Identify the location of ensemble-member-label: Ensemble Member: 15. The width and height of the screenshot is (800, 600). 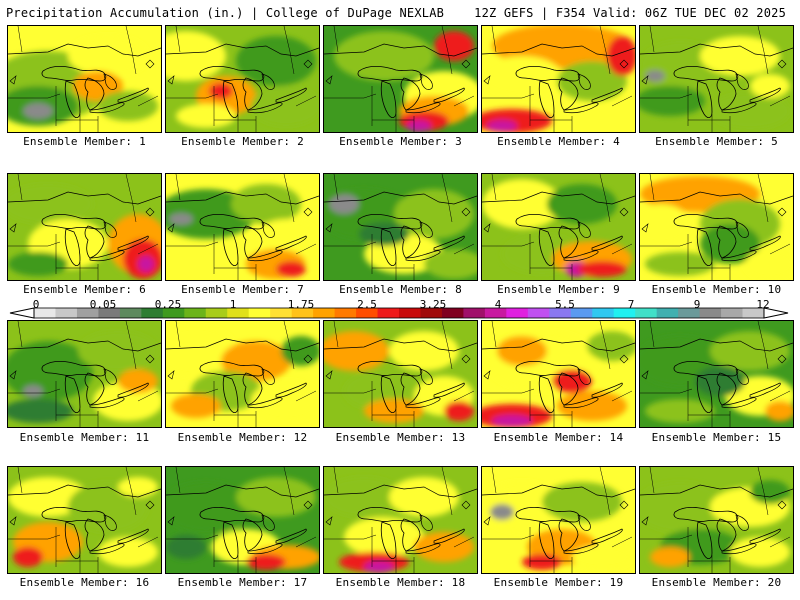
(716, 437).